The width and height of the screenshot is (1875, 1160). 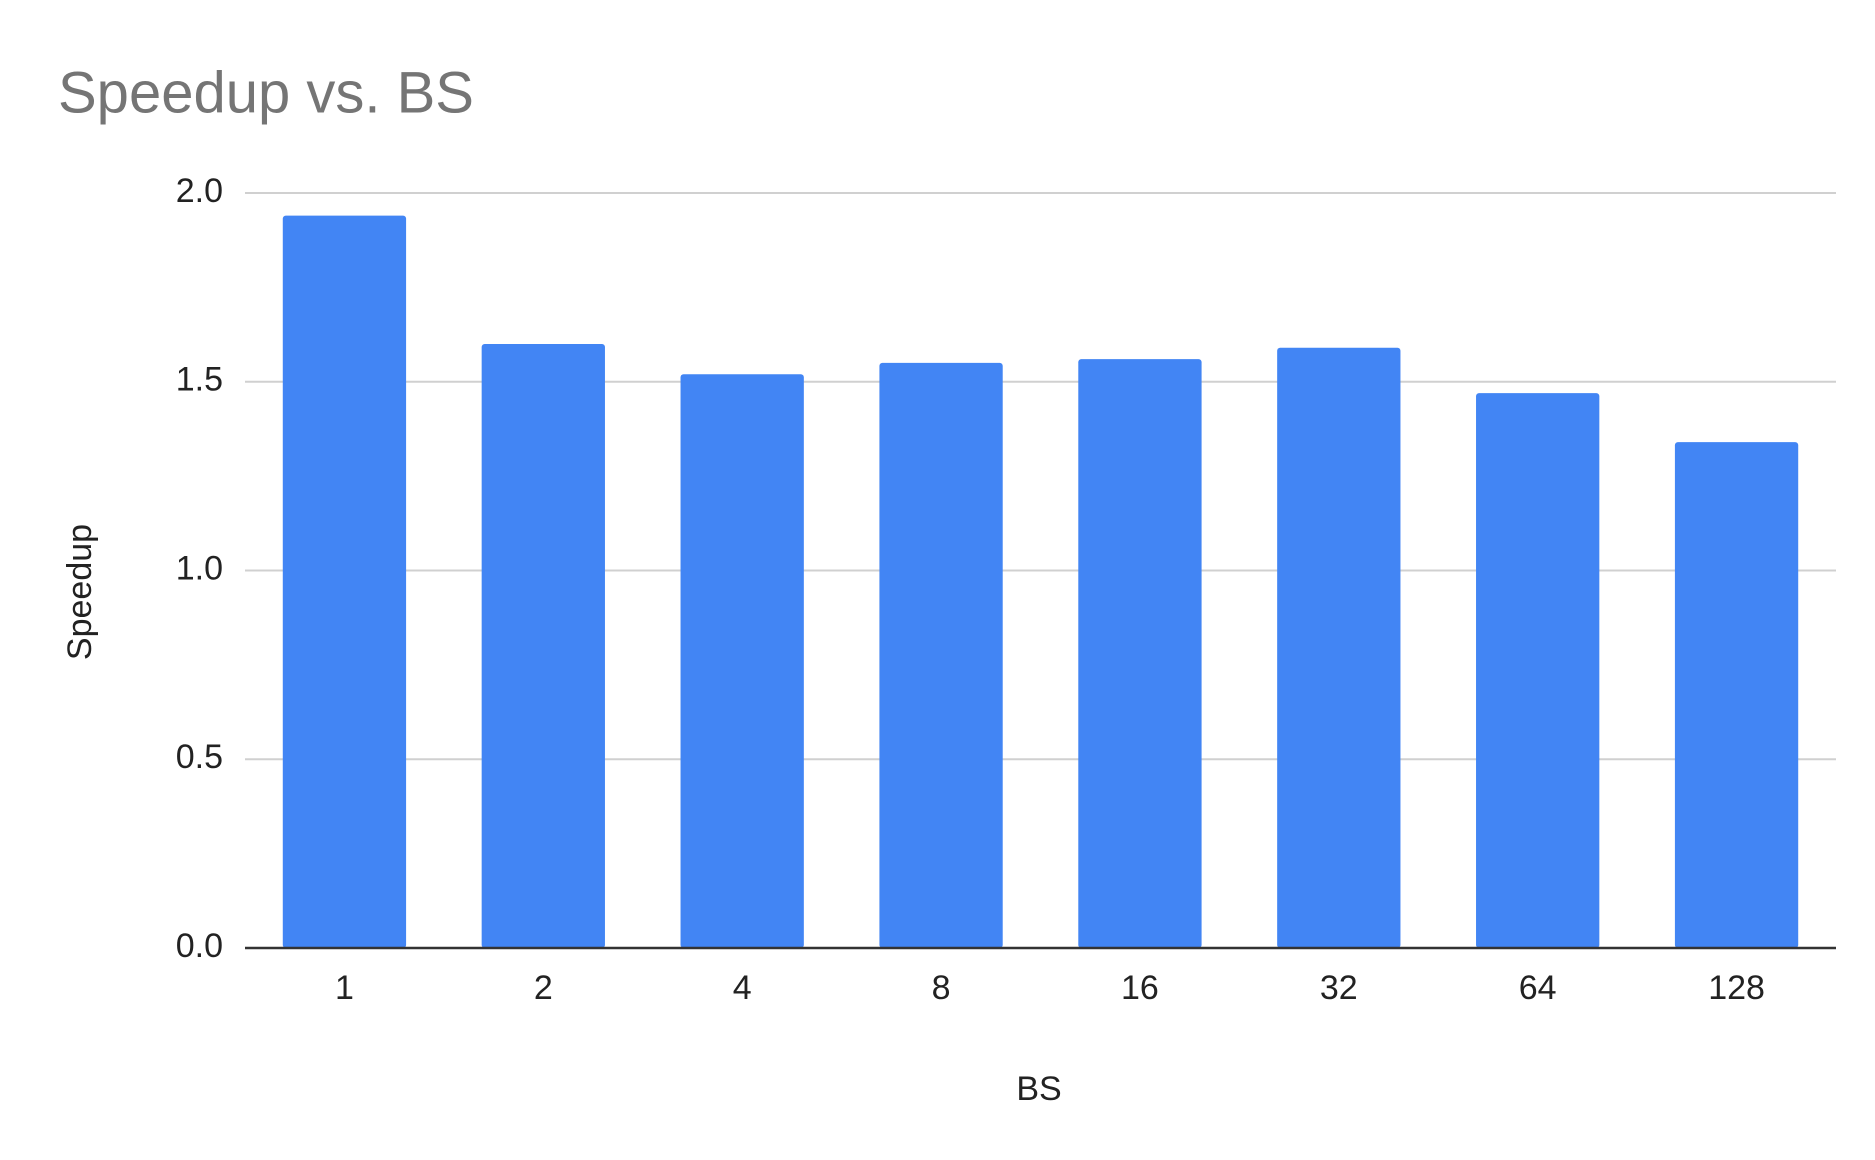 What do you see at coordinates (266, 92) in the screenshot?
I see `chart-title: Speedup vs. BS` at bounding box center [266, 92].